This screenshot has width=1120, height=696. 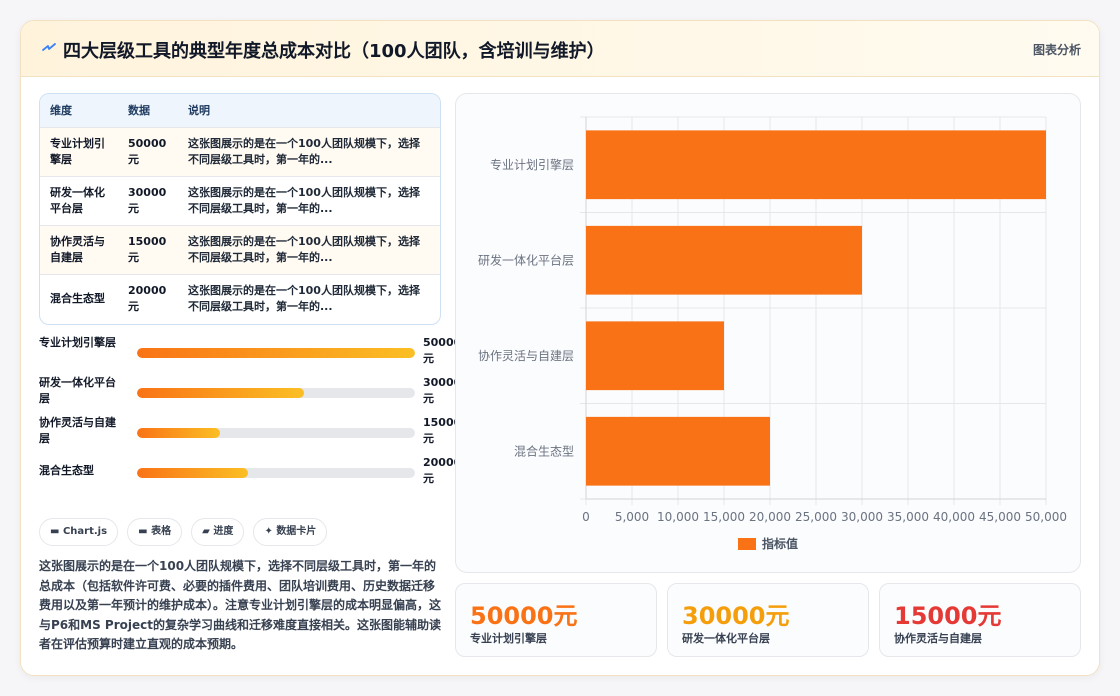 I want to click on progress-row: 研发一体化平台层 30000元, so click(x=250, y=393).